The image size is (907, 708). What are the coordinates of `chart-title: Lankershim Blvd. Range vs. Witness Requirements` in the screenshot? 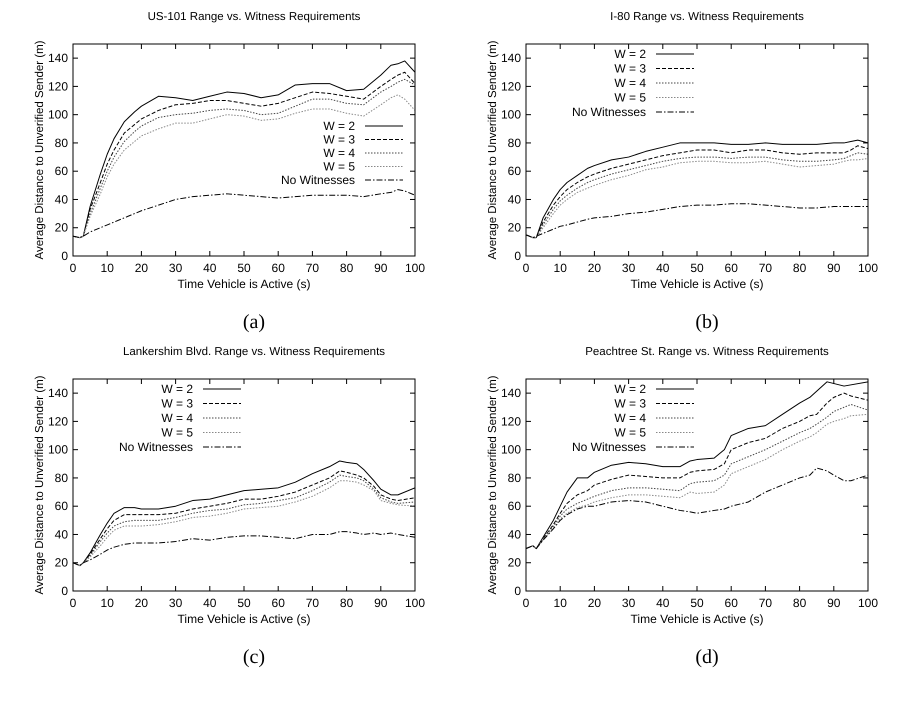 It's located at (254, 352).